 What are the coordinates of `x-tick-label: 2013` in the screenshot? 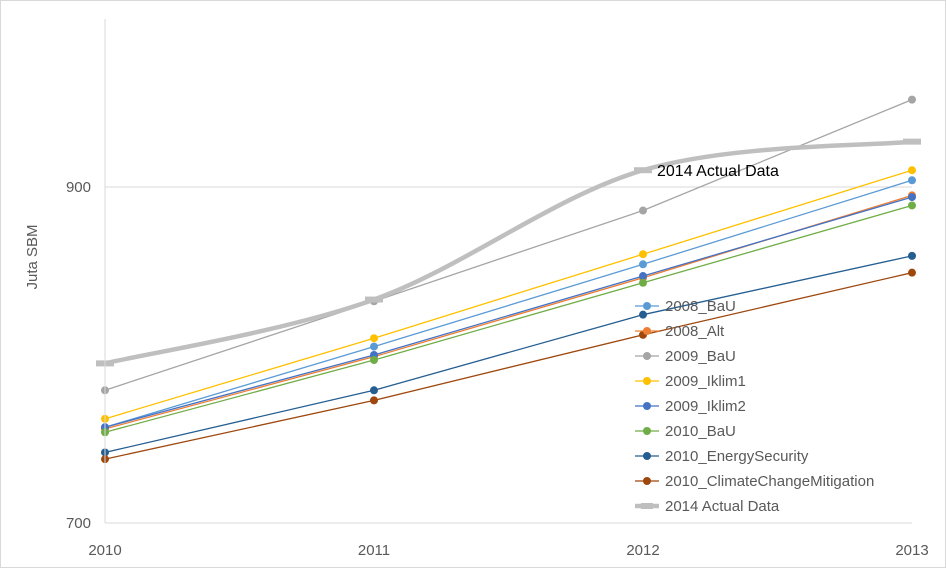 It's located at (911, 550).